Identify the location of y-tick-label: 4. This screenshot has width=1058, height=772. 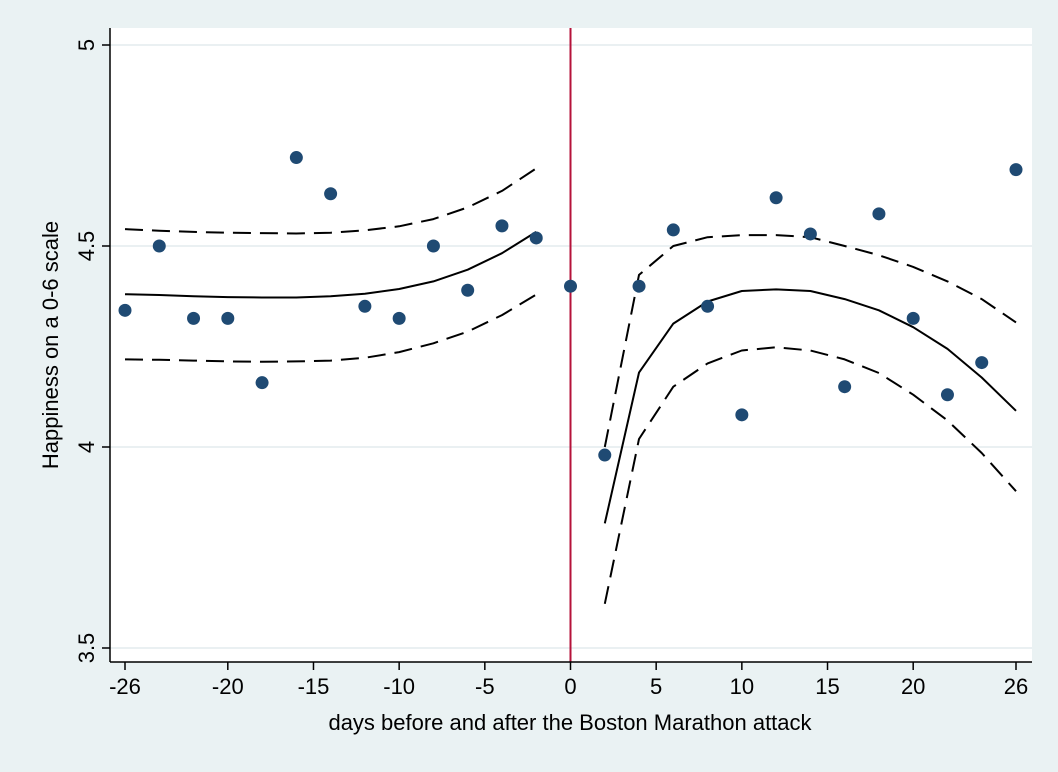
(86, 447).